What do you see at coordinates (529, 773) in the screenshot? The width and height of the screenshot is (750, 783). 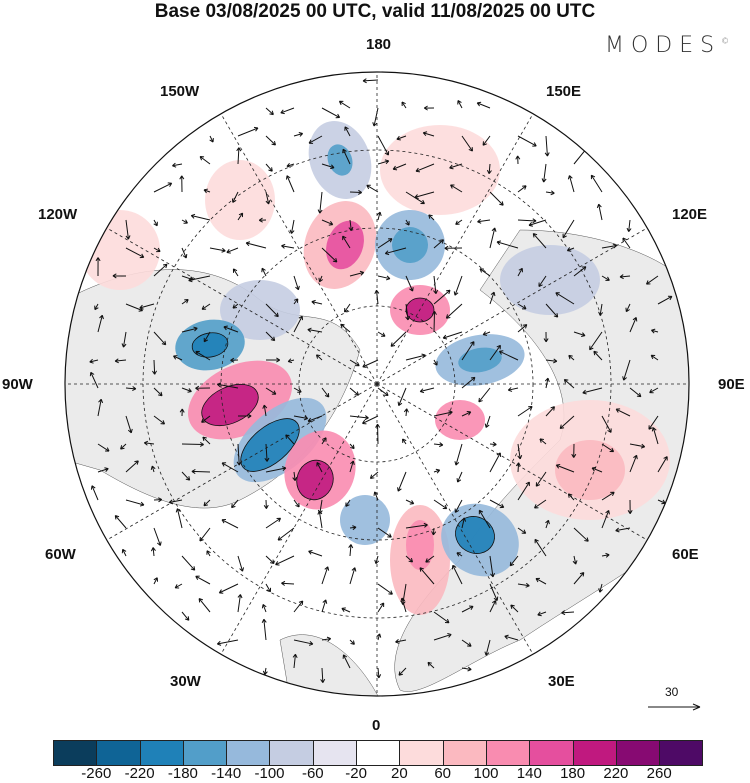 I see `colorbar-tick-label: 140` at bounding box center [529, 773].